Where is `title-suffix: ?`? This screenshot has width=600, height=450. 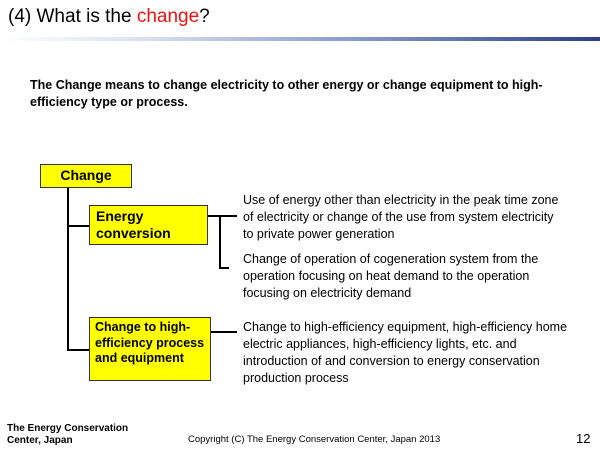
title-suffix: ? is located at coordinates (204, 16).